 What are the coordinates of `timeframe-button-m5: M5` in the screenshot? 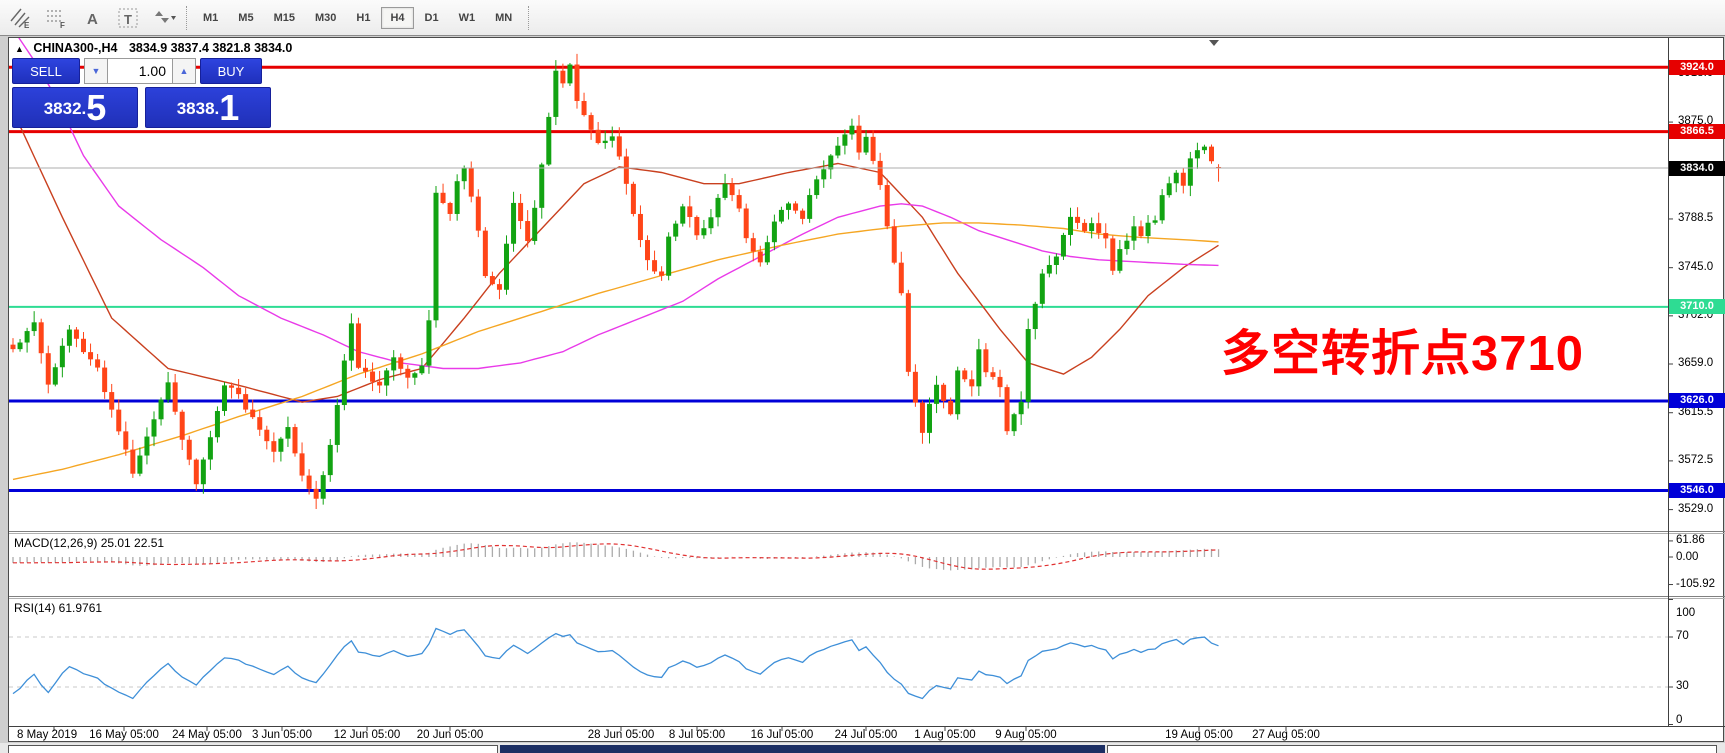 It's located at (246, 17).